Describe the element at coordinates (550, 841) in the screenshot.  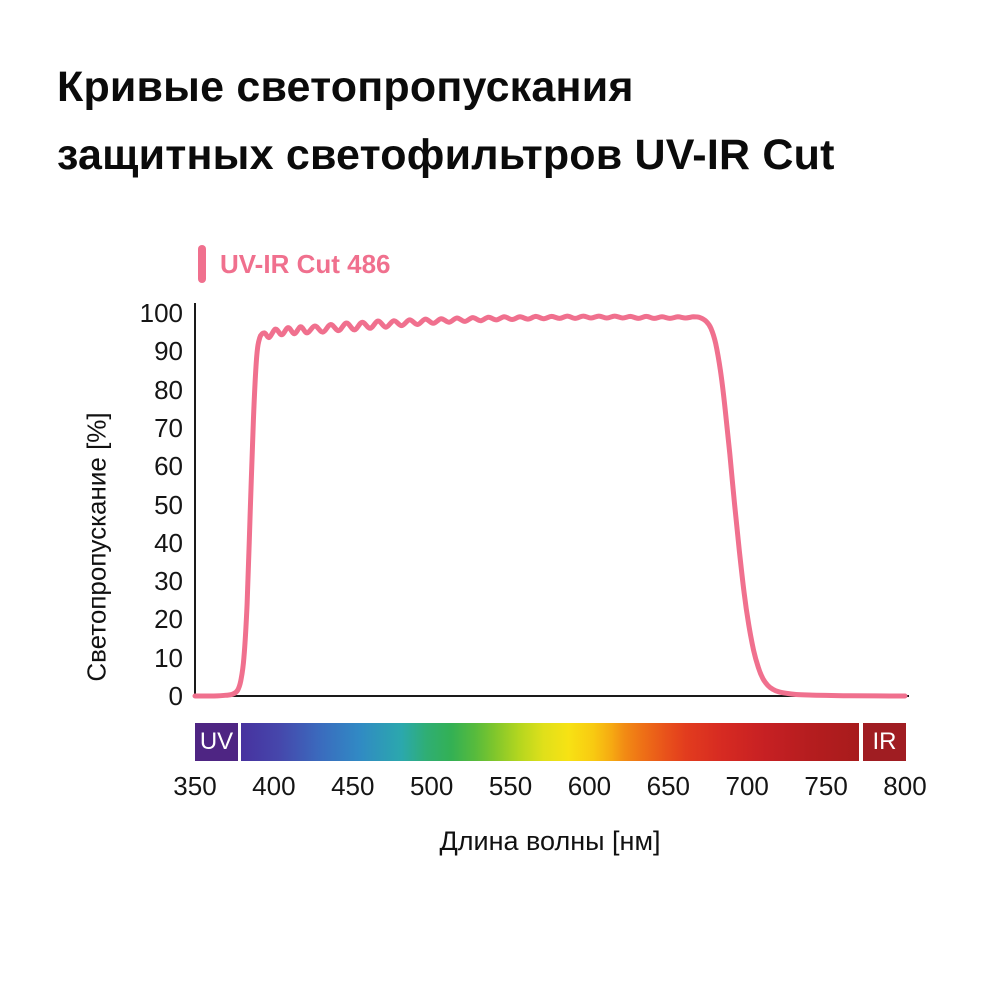
I see `x-axis-label: Длина волны [нм]` at that location.